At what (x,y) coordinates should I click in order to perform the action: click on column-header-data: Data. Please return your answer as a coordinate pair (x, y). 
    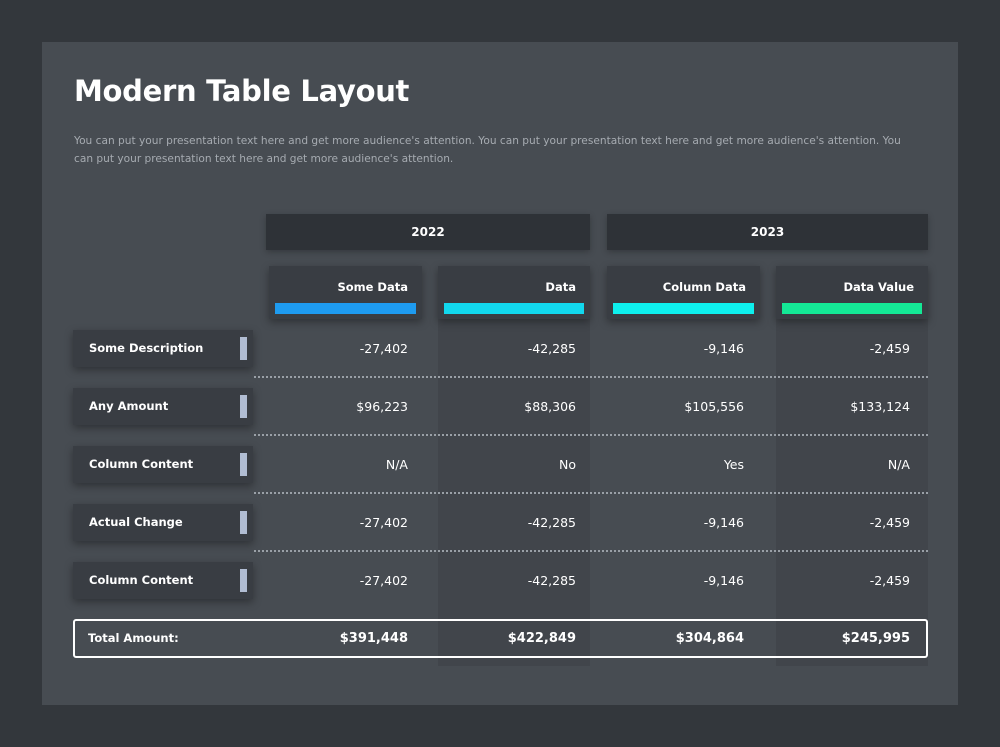
    Looking at the image, I should click on (514, 292).